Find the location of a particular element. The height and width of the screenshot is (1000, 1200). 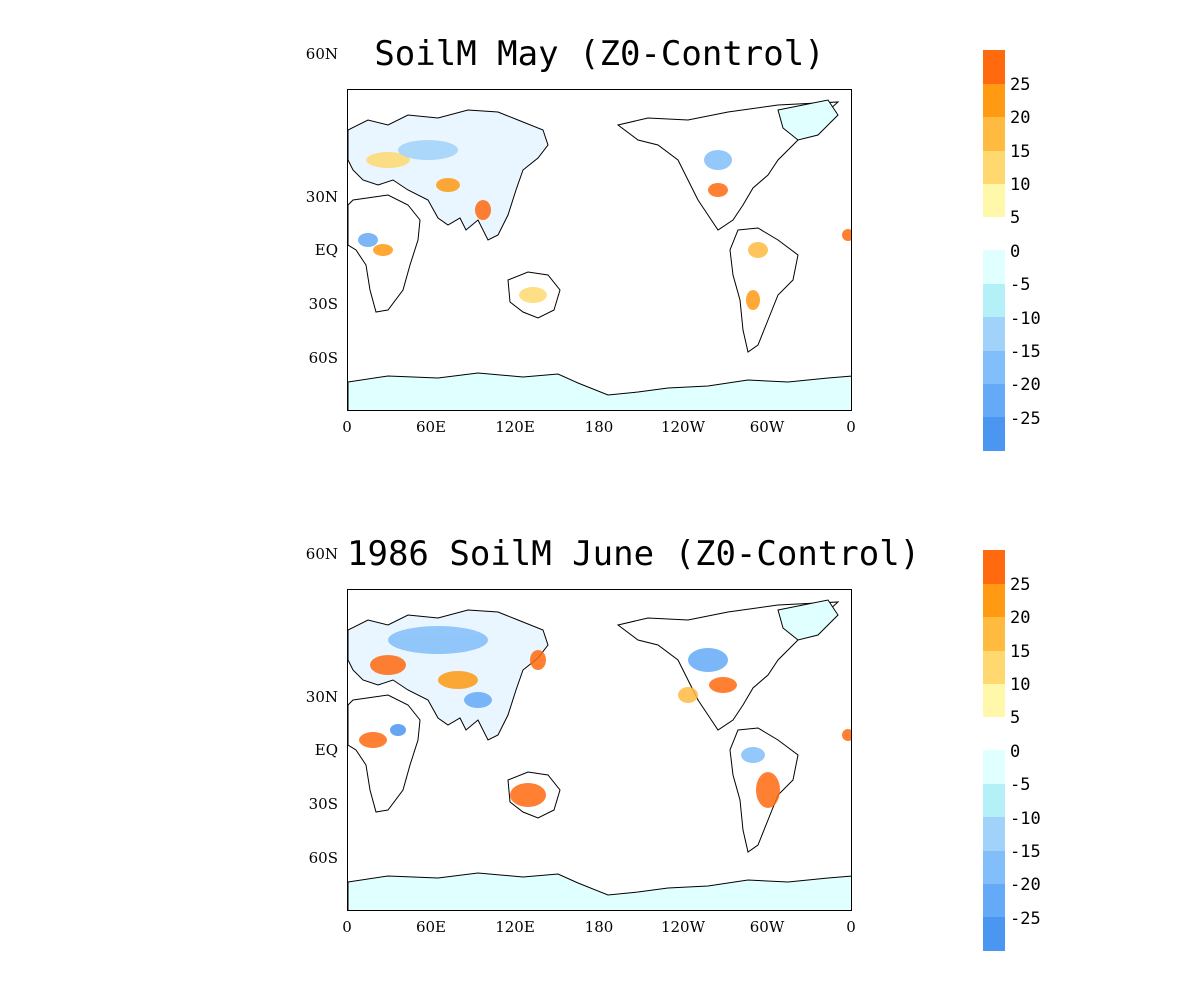

eurasia is located at coordinates (448, 175).